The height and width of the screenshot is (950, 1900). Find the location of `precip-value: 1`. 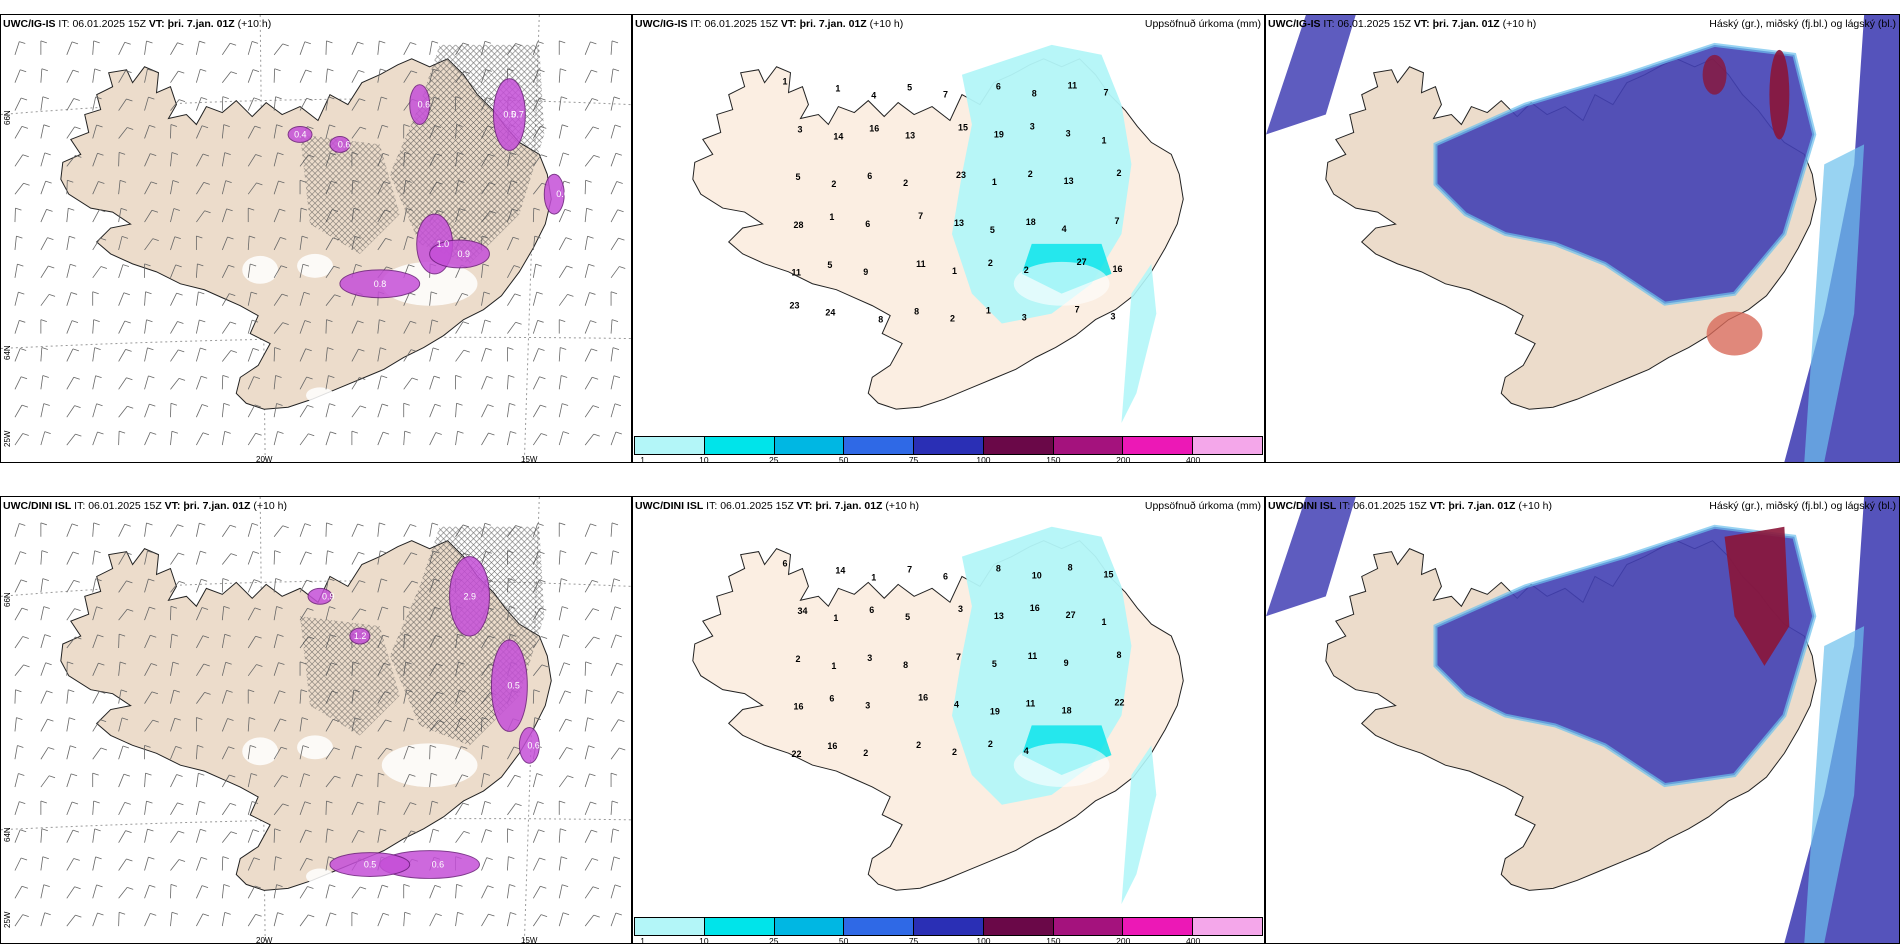

precip-value: 1 is located at coordinates (833, 666).